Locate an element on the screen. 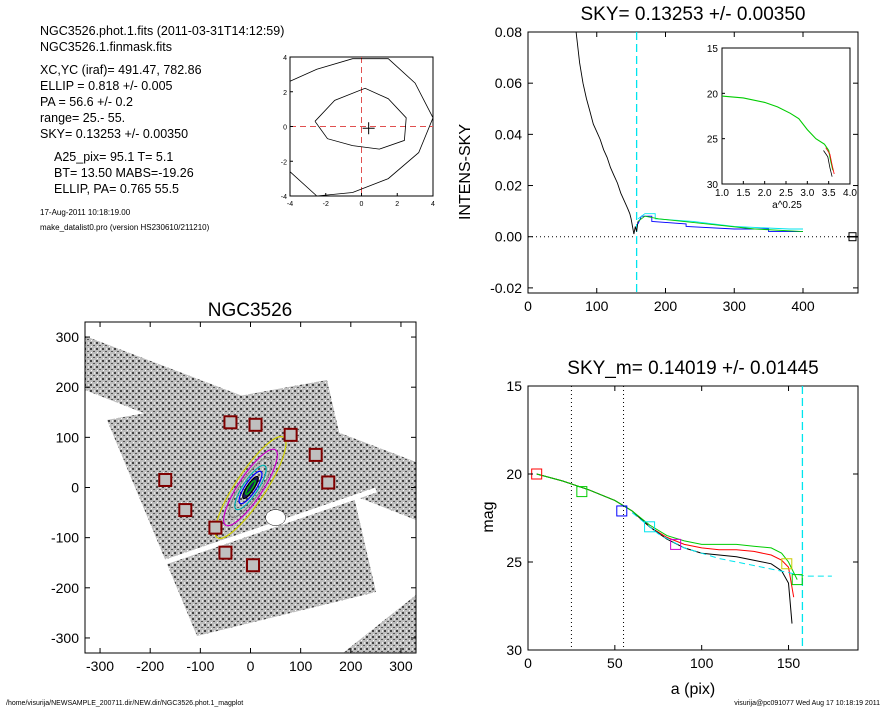 The height and width of the screenshot is (708, 885). mag-ytick-label: 30 is located at coordinates (514, 650).